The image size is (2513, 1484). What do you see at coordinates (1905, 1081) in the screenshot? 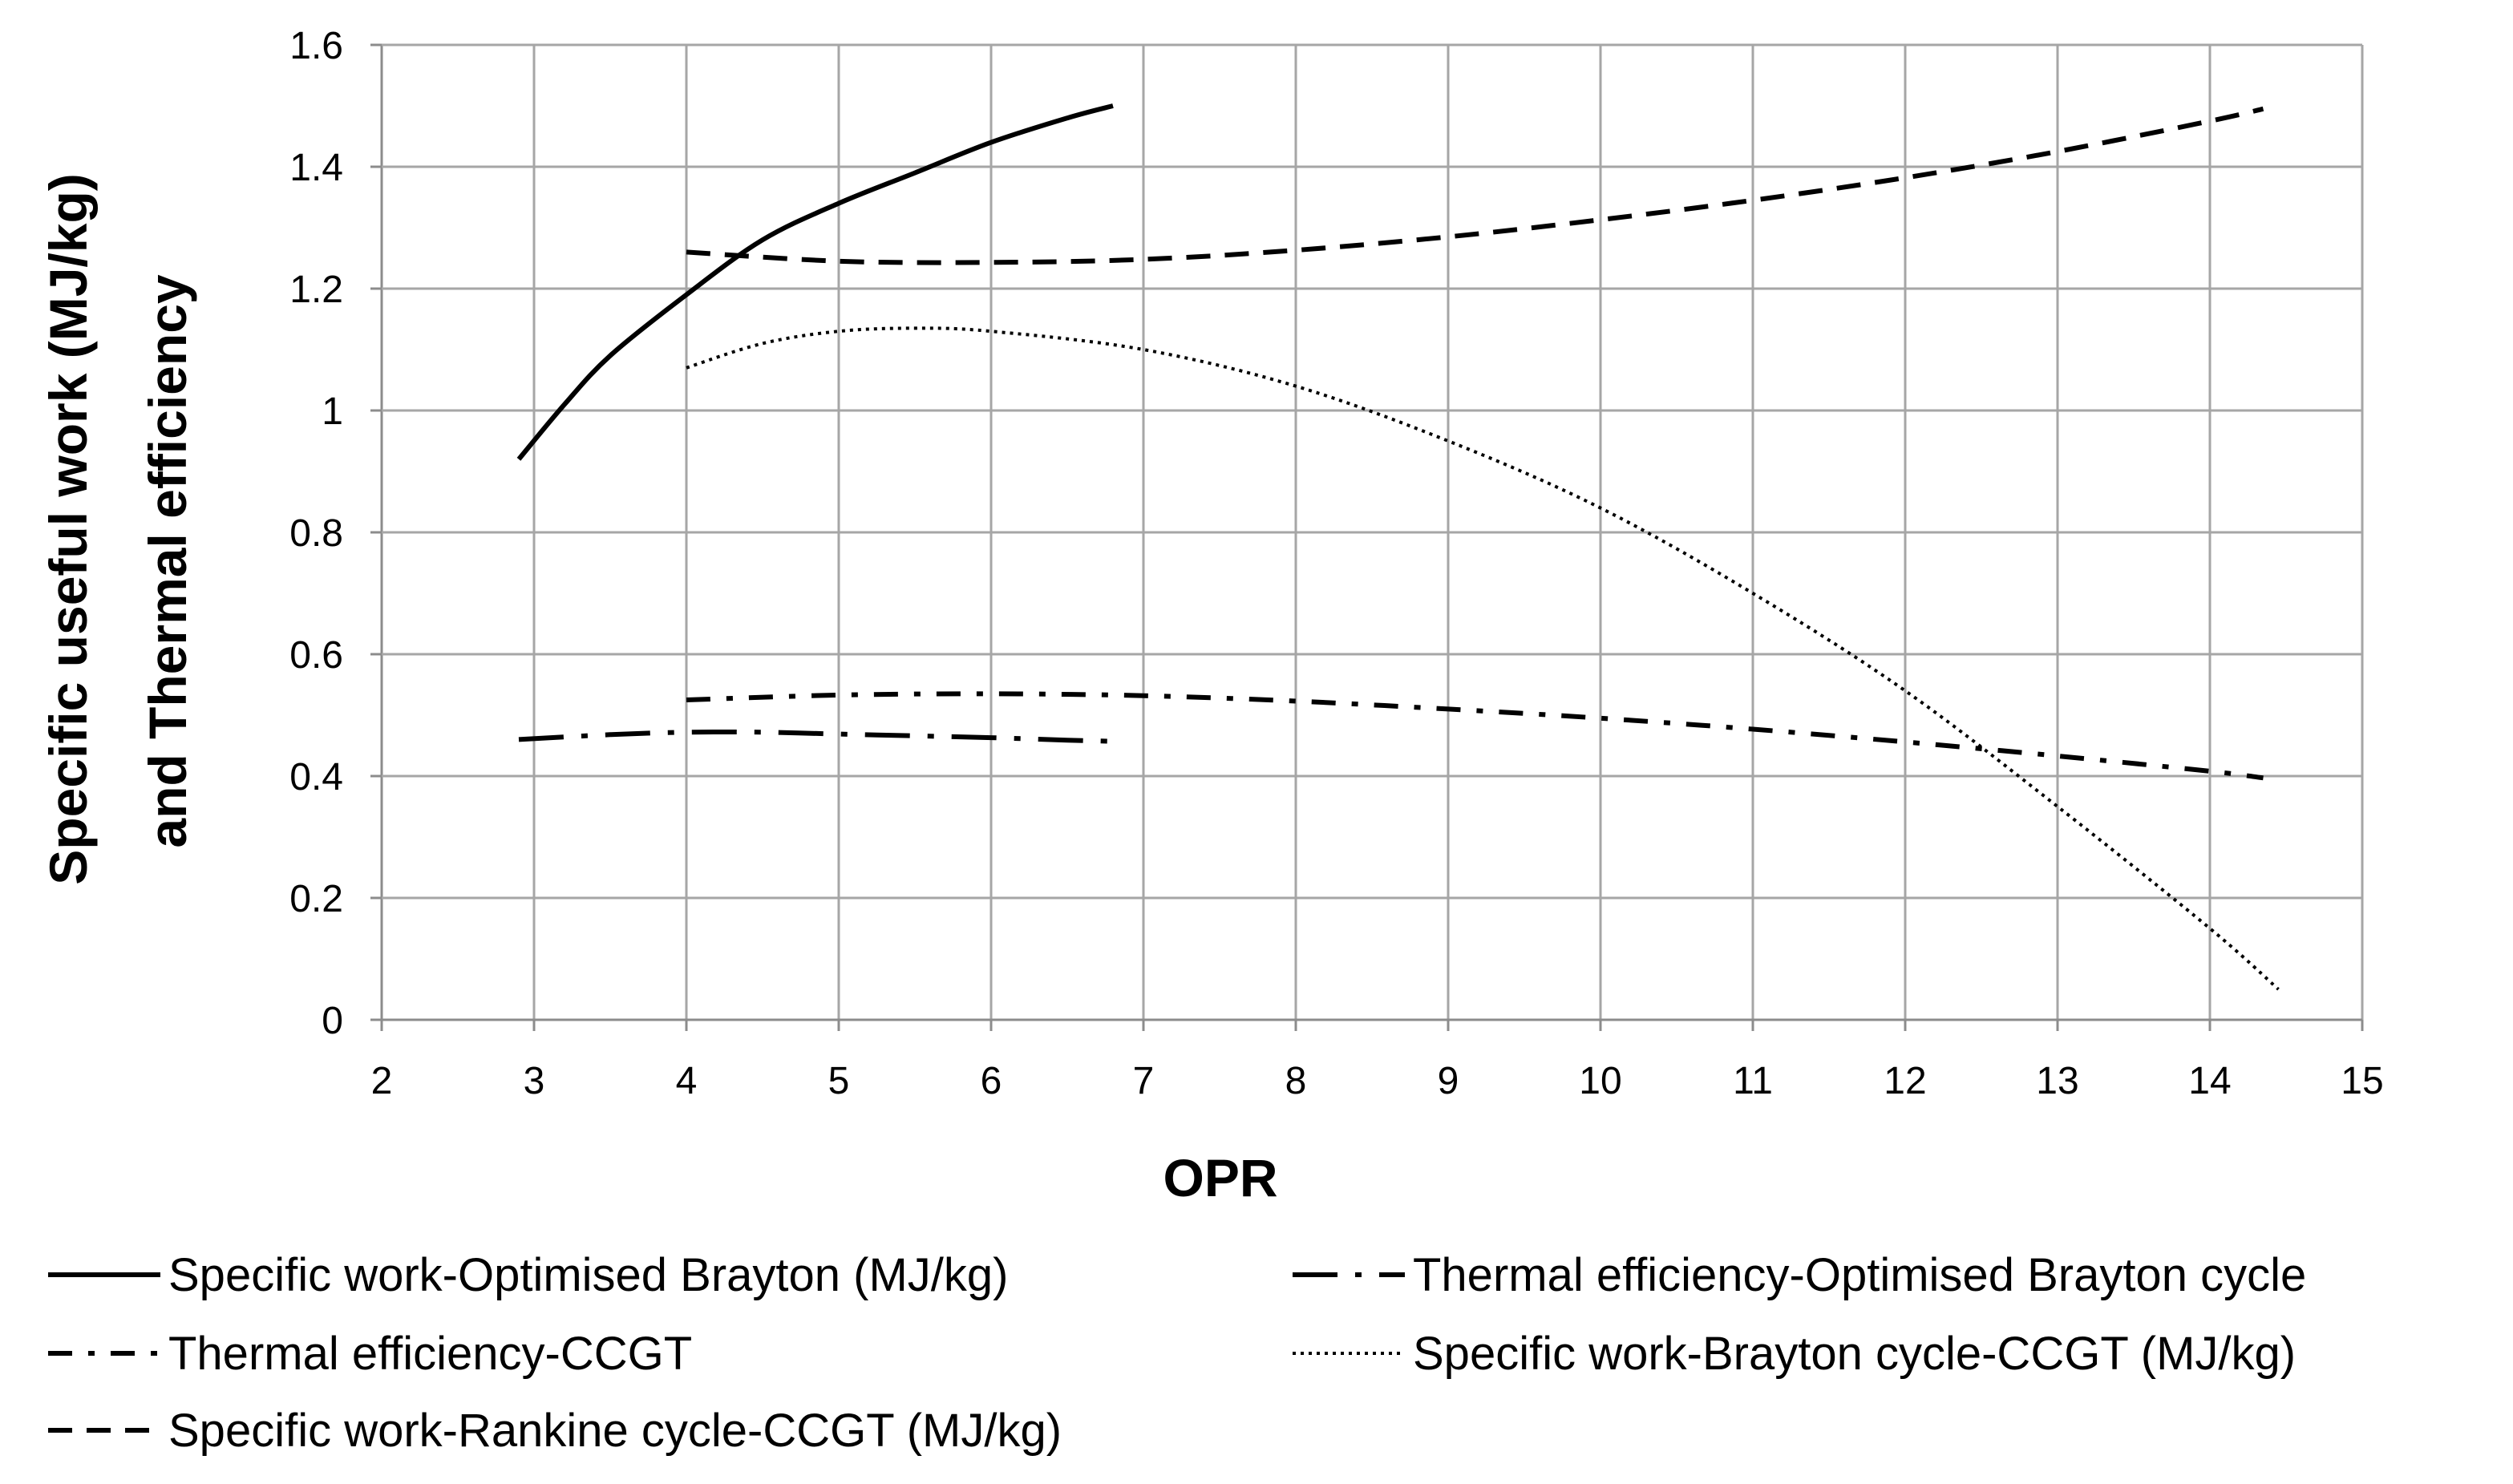
I see `x-tick-label: 12` at bounding box center [1905, 1081].